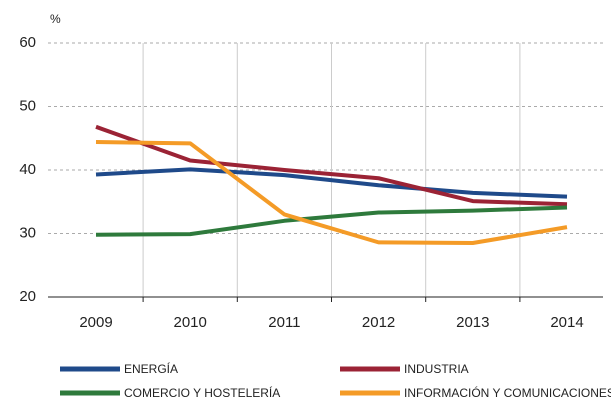 This screenshot has height=401, width=611. Describe the element at coordinates (151, 368) in the screenshot. I see `legend-label: ENERGÍA` at that location.